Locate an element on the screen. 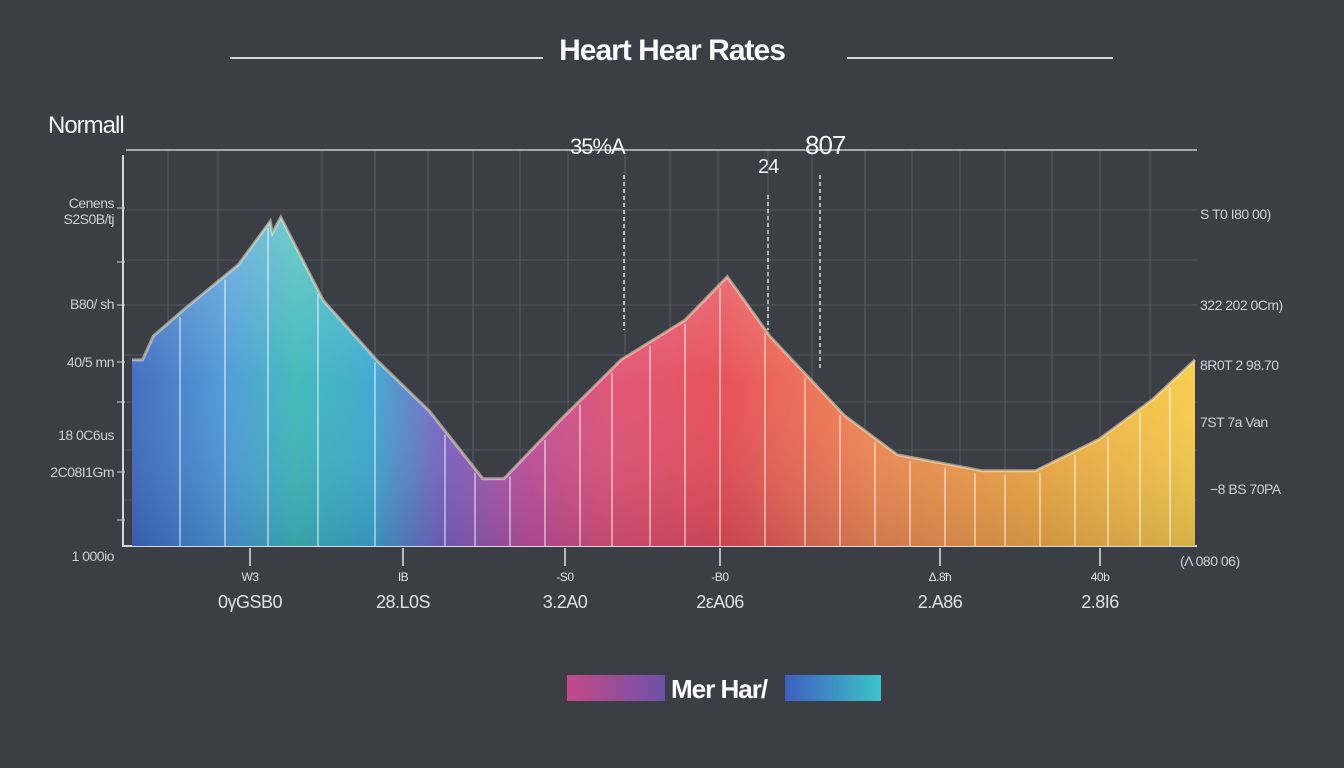 The height and width of the screenshot is (768, 1344). x-tick-label-bottom: 0γGSB0 is located at coordinates (250, 602).